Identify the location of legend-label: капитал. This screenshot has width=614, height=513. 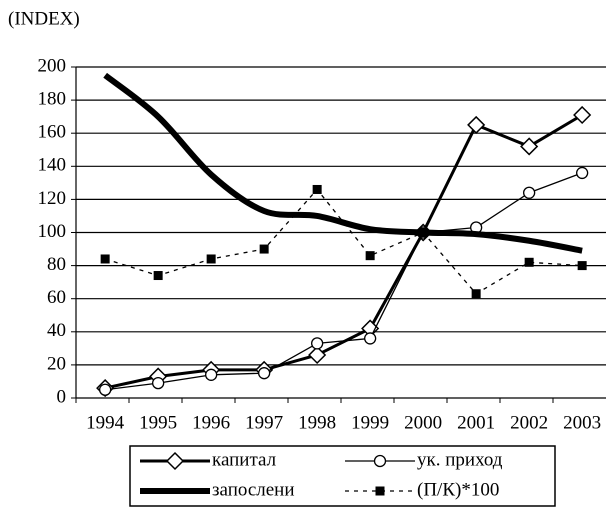
(244, 459).